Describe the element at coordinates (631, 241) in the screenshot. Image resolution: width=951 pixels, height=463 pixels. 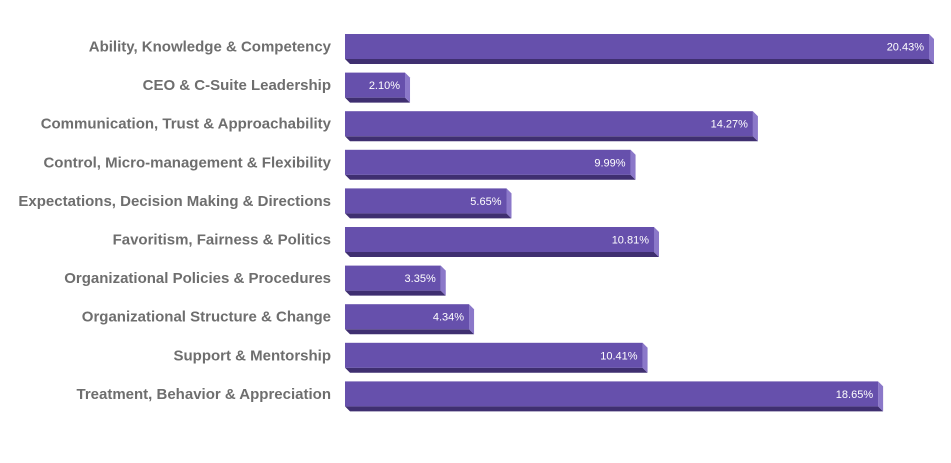
I see `bar-value-label: 10.81%` at that location.